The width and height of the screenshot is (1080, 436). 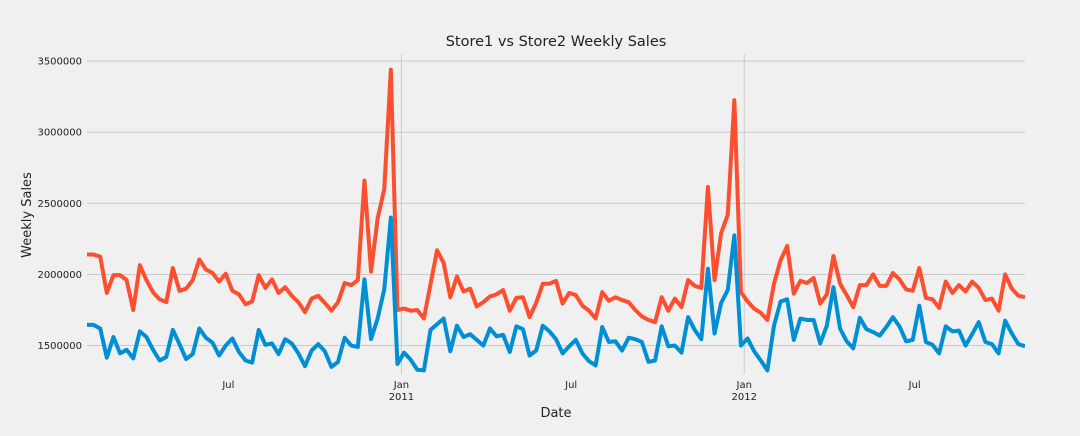 What do you see at coordinates (744, 397) in the screenshot?
I see `x-tick-label-year: 2012` at bounding box center [744, 397].